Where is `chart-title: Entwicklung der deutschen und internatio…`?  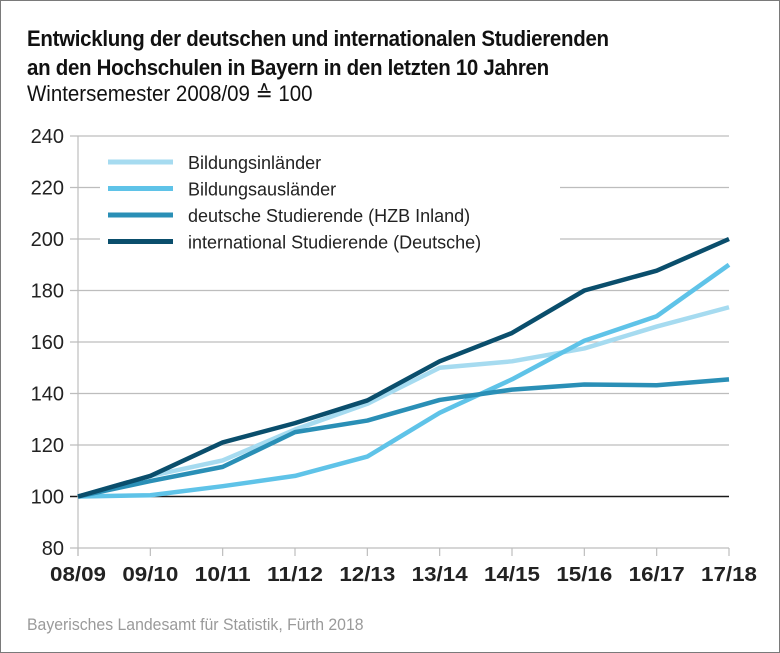 chart-title: Entwicklung der deutschen und internatio… is located at coordinates (318, 53).